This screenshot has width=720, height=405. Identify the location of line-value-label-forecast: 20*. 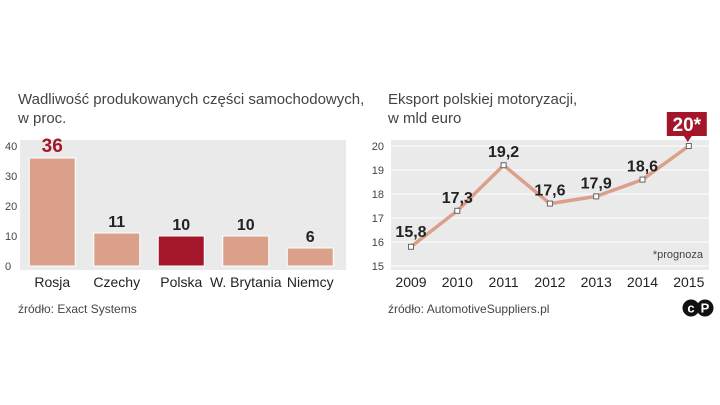
(687, 125).